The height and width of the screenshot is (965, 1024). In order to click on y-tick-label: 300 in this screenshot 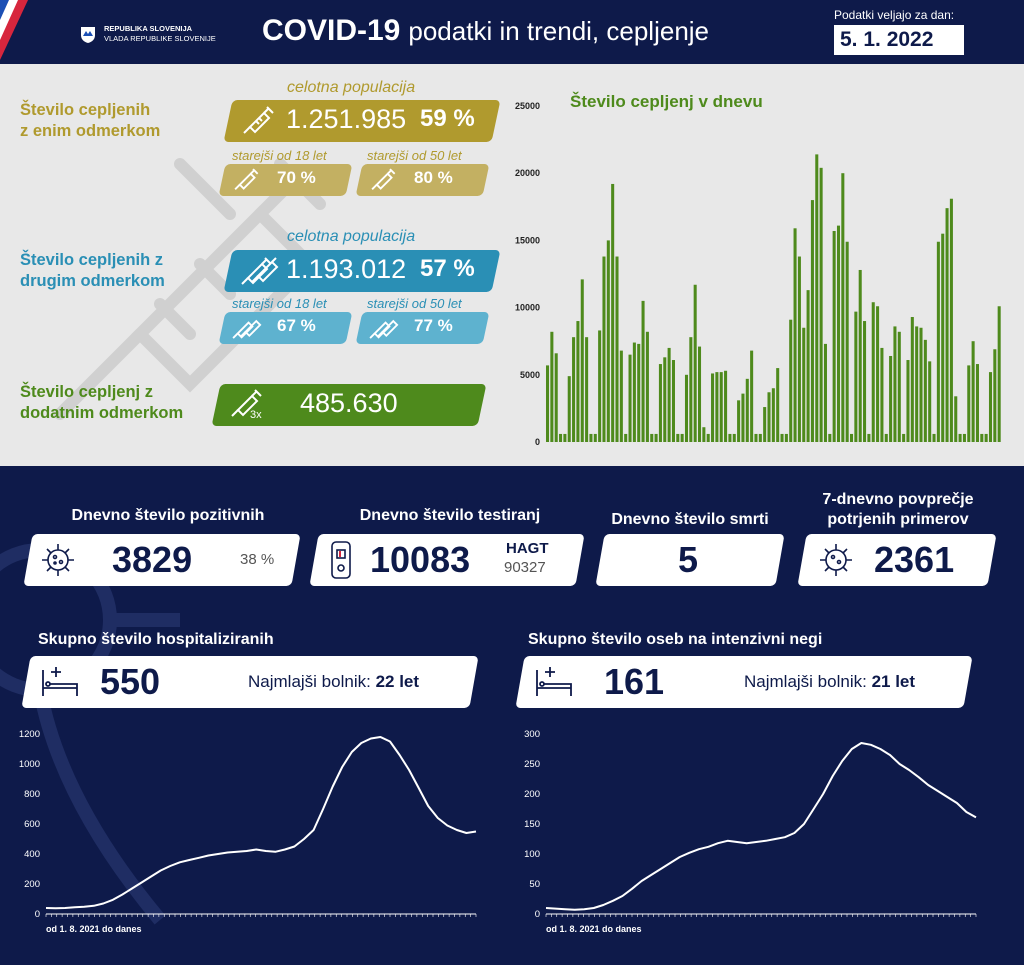, I will do `click(532, 734)`.